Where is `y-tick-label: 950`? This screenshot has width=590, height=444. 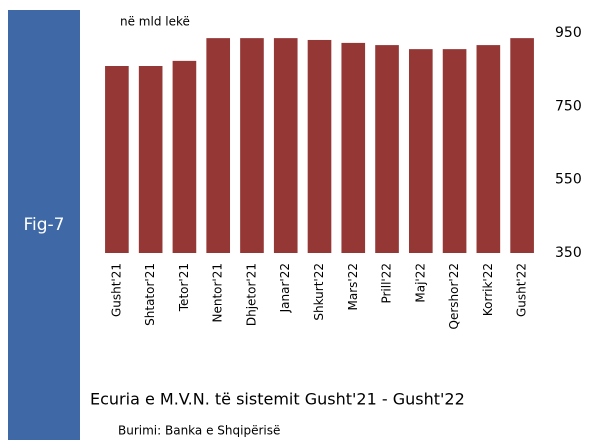
y-tick-label: 950 is located at coordinates (568, 33).